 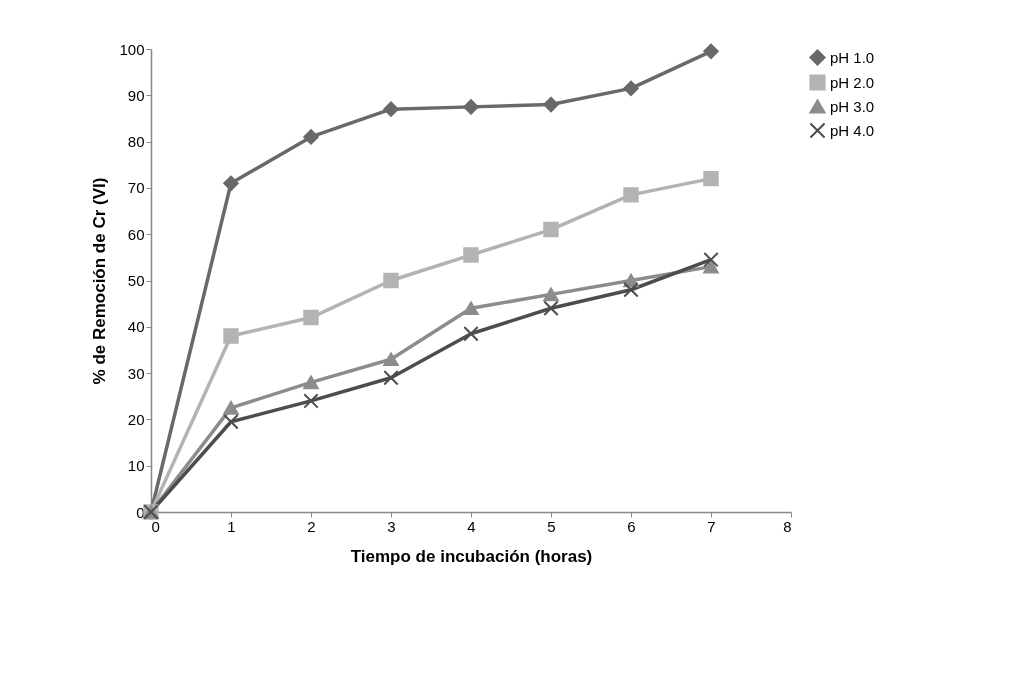 What do you see at coordinates (852, 82) in the screenshot?
I see `legend-label: pH 2.0` at bounding box center [852, 82].